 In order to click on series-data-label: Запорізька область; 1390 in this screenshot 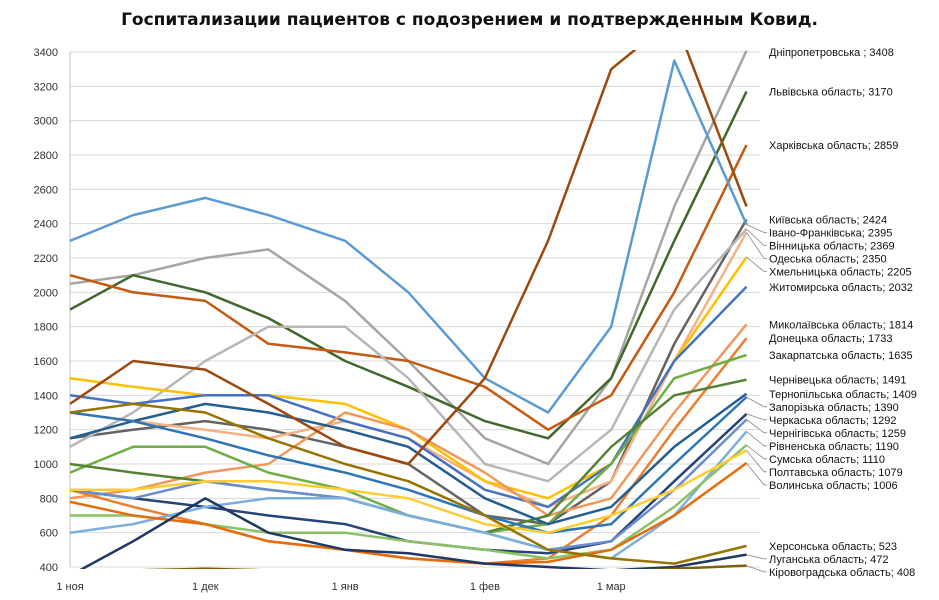, I will do `click(834, 408)`.